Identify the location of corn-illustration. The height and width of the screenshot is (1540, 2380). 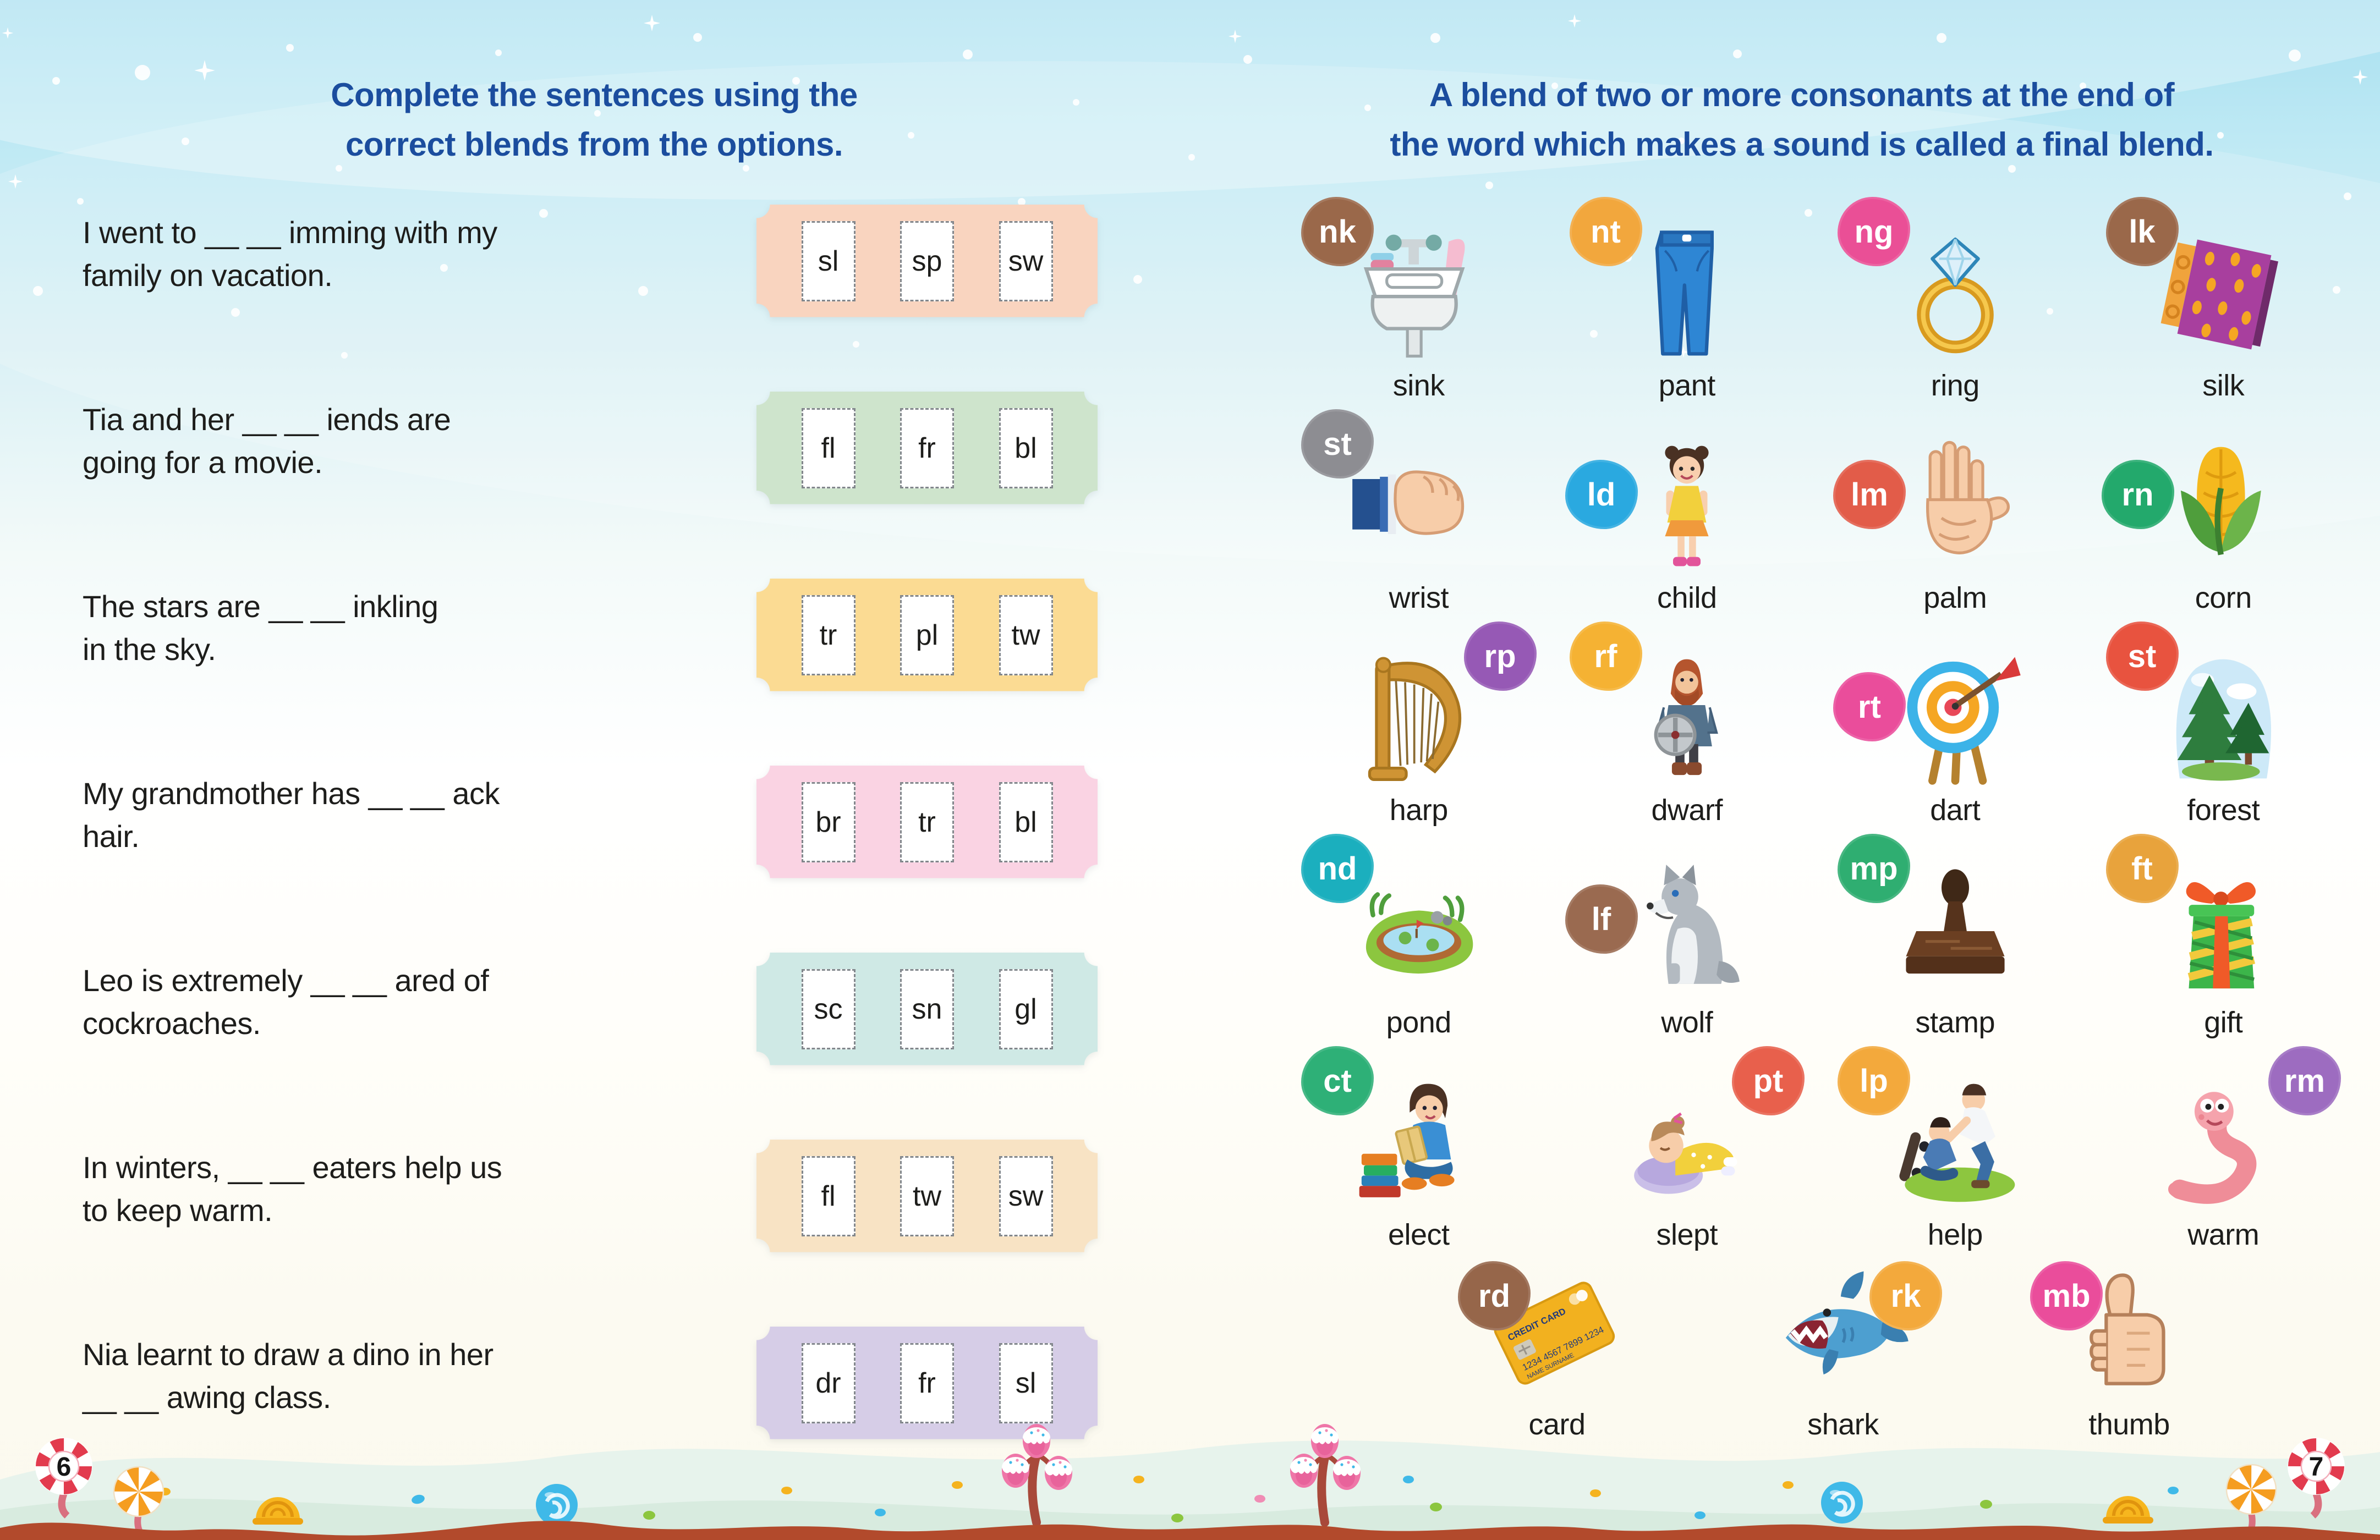
(2223, 506).